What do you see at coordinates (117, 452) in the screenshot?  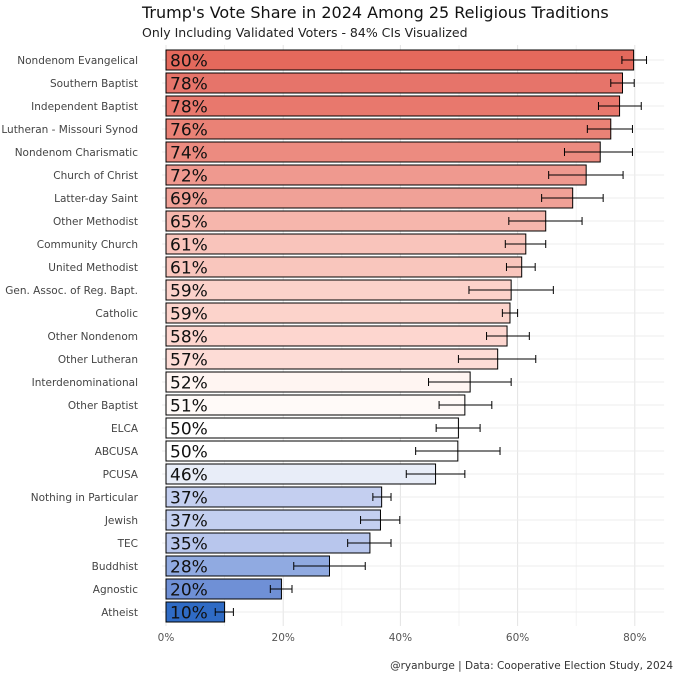 I see `category-label: ABCUSA` at bounding box center [117, 452].